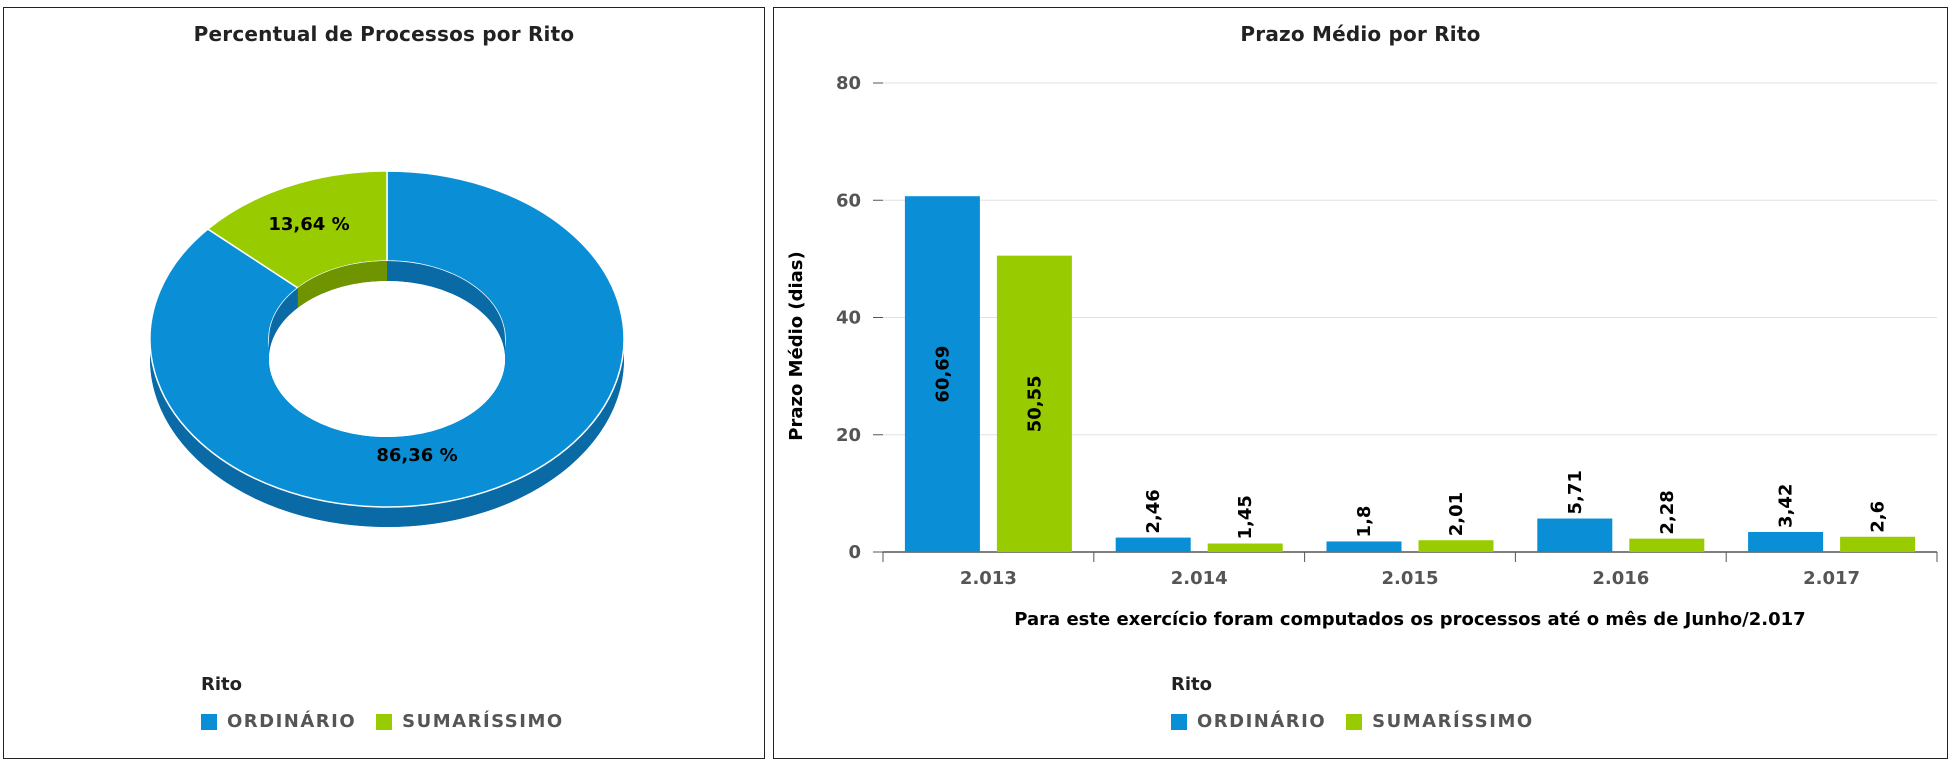 Image resolution: width=1950 pixels, height=760 pixels. I want to click on bar-chart-title: Prazo Médio por Rito, so click(1360, 34).